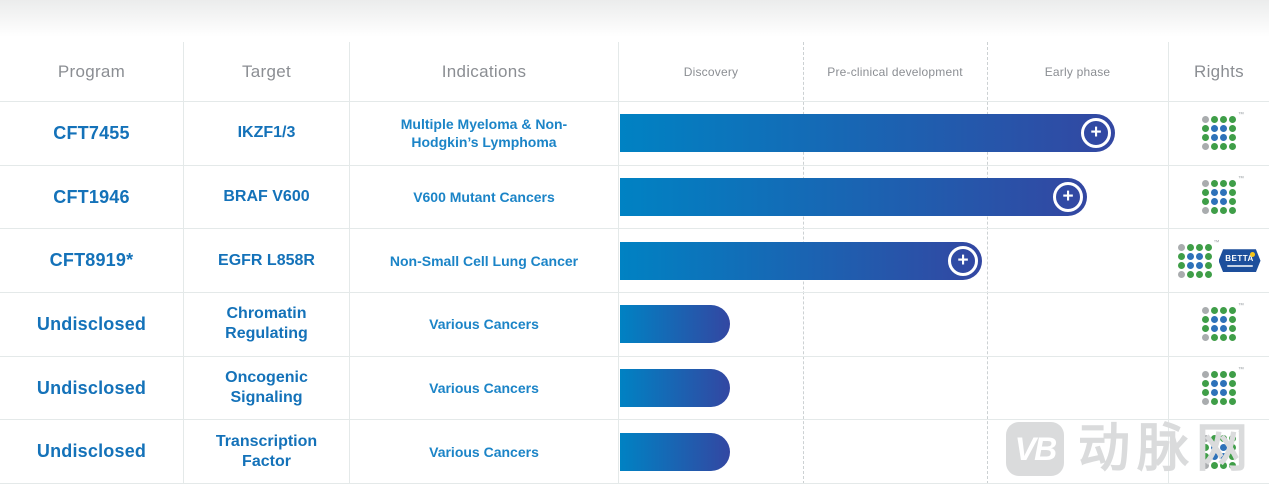  I want to click on betta-logo: BETTA, so click(1239, 261).